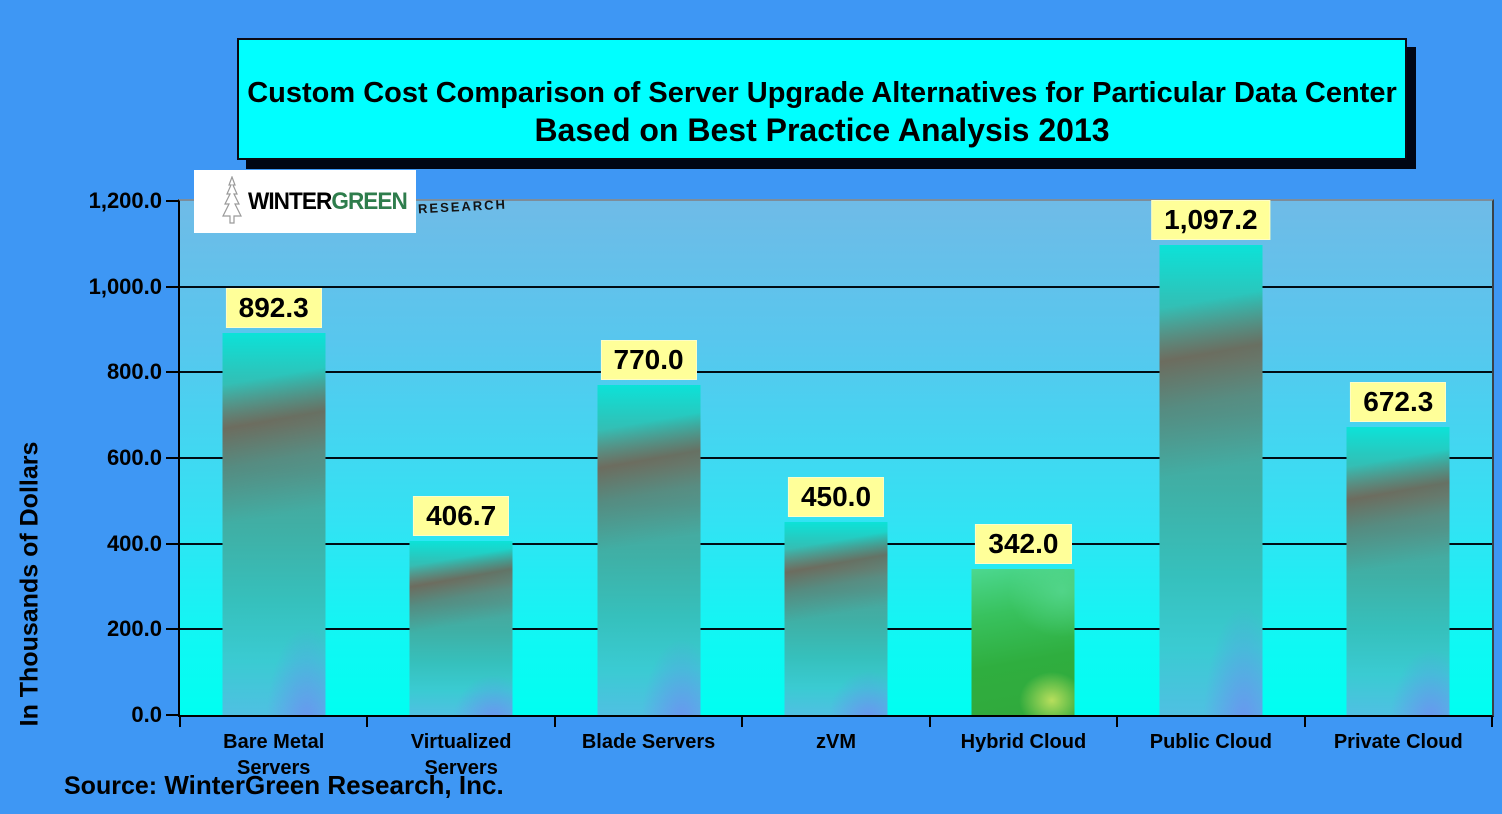 The width and height of the screenshot is (1502, 814). Describe the element at coordinates (134, 629) in the screenshot. I see `y-tick-label: 200.0` at that location.